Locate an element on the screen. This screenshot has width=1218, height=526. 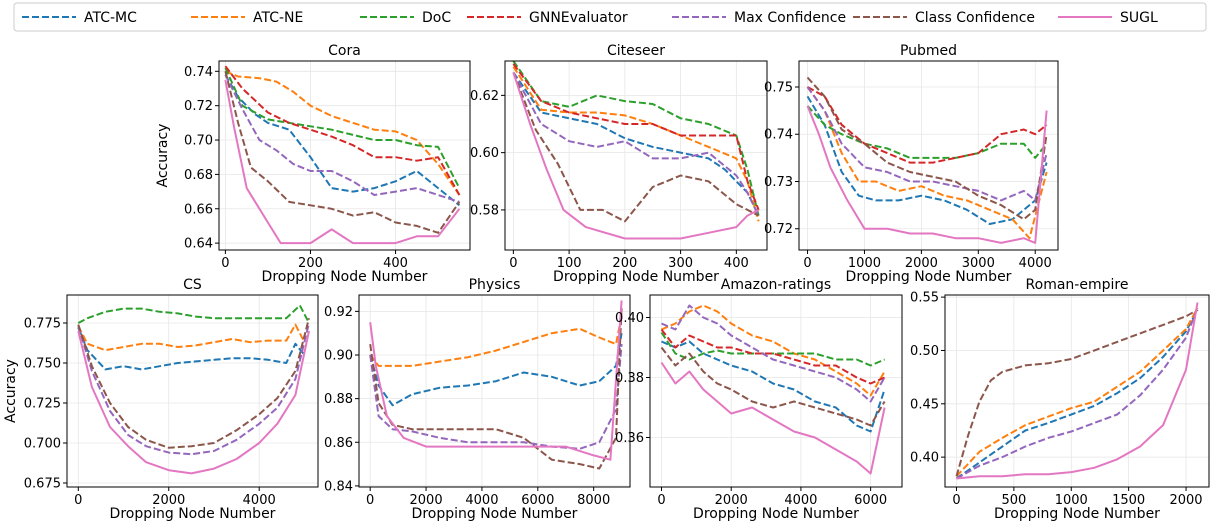
legend-label: Class Confidence is located at coordinates (975, 18).